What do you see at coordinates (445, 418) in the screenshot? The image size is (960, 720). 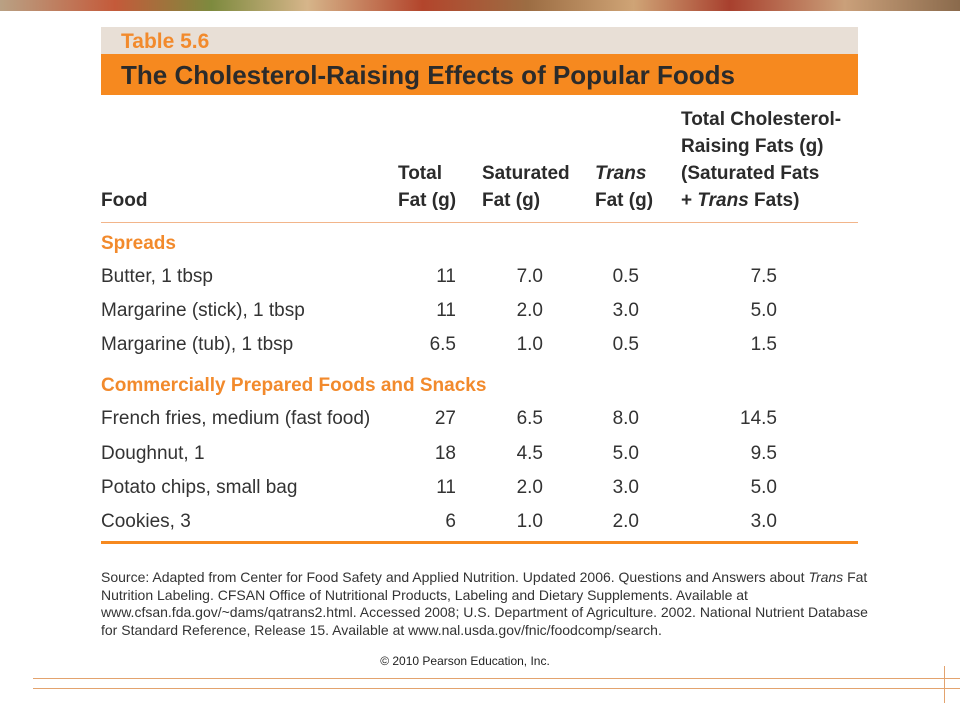 I see `cell-total-fat: 27` at bounding box center [445, 418].